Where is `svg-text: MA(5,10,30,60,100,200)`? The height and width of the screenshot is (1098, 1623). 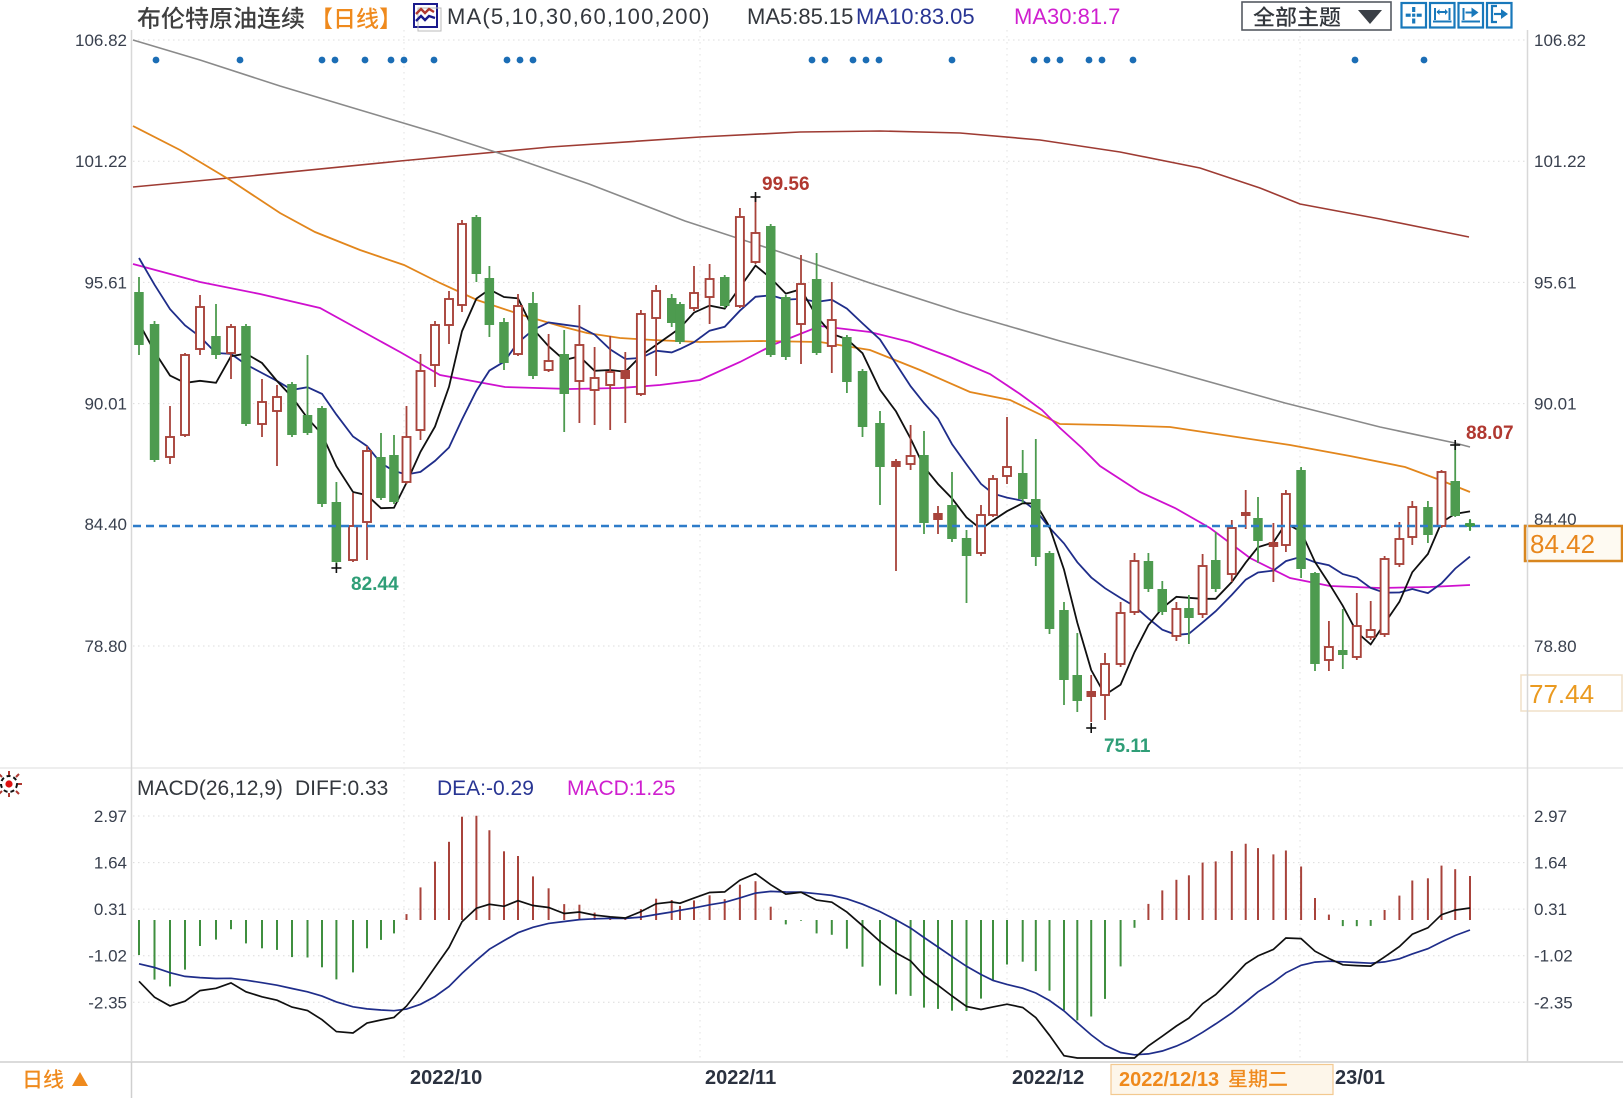 svg-text: MA(5,10,30,60,100,200) is located at coordinates (579, 16).